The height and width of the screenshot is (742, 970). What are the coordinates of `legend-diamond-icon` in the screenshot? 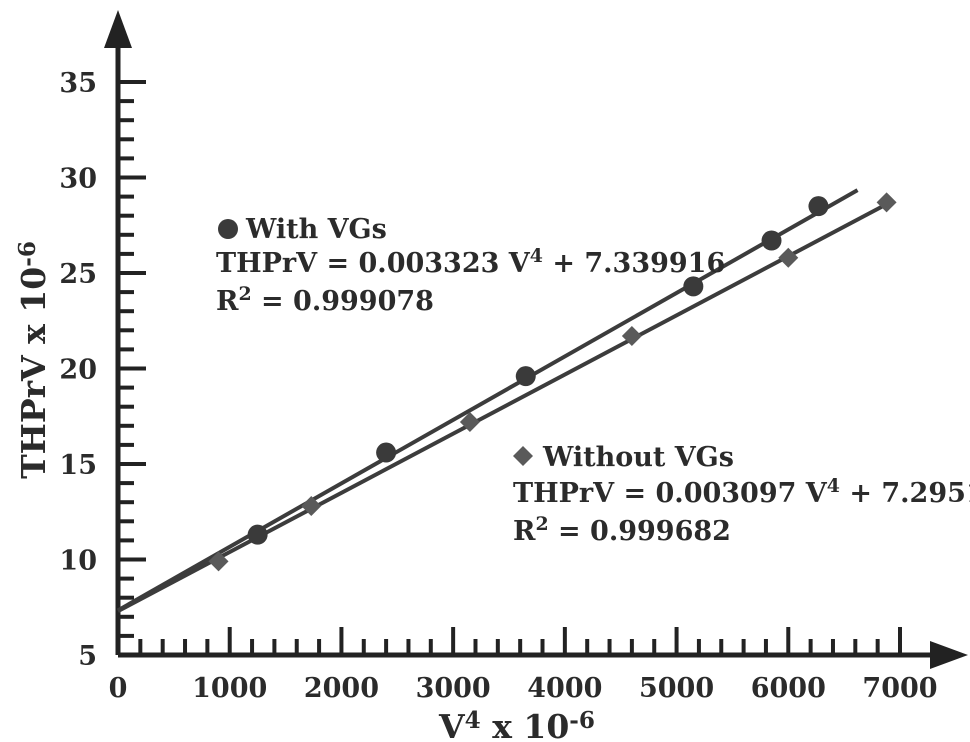 It's located at (523, 456).